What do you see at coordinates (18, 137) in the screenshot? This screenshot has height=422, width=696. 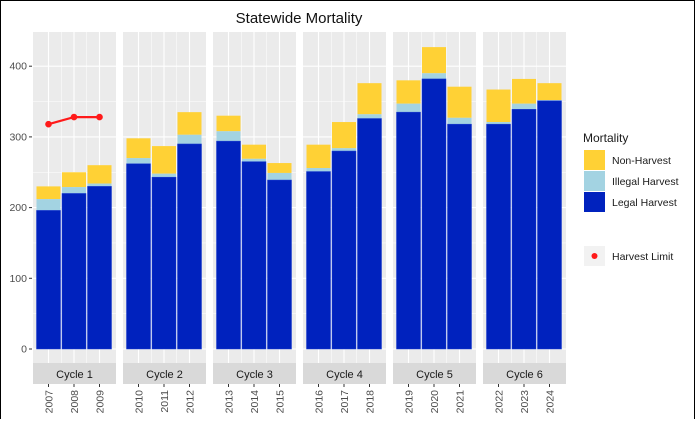 I see `y-tick-label: 300` at bounding box center [18, 137].